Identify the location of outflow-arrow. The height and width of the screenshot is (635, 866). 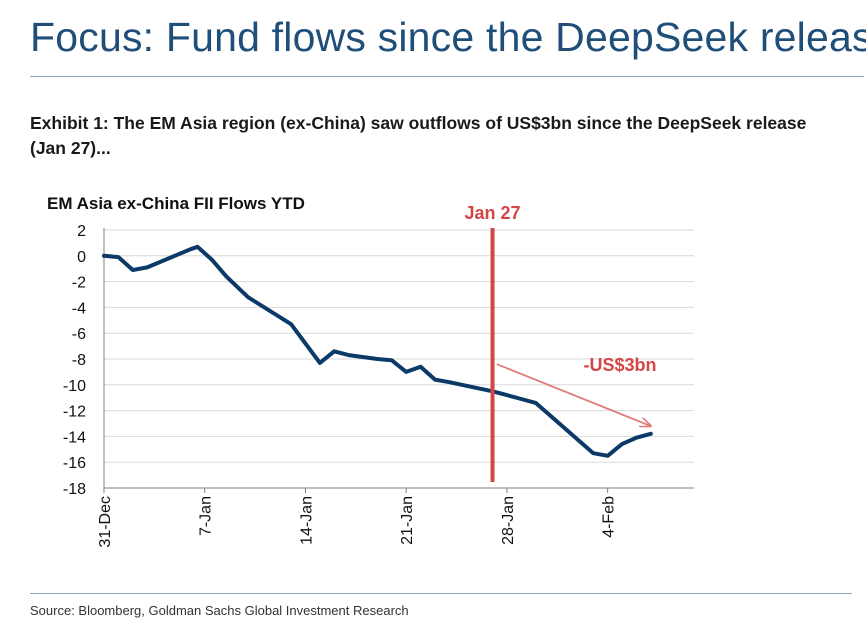
(573, 394).